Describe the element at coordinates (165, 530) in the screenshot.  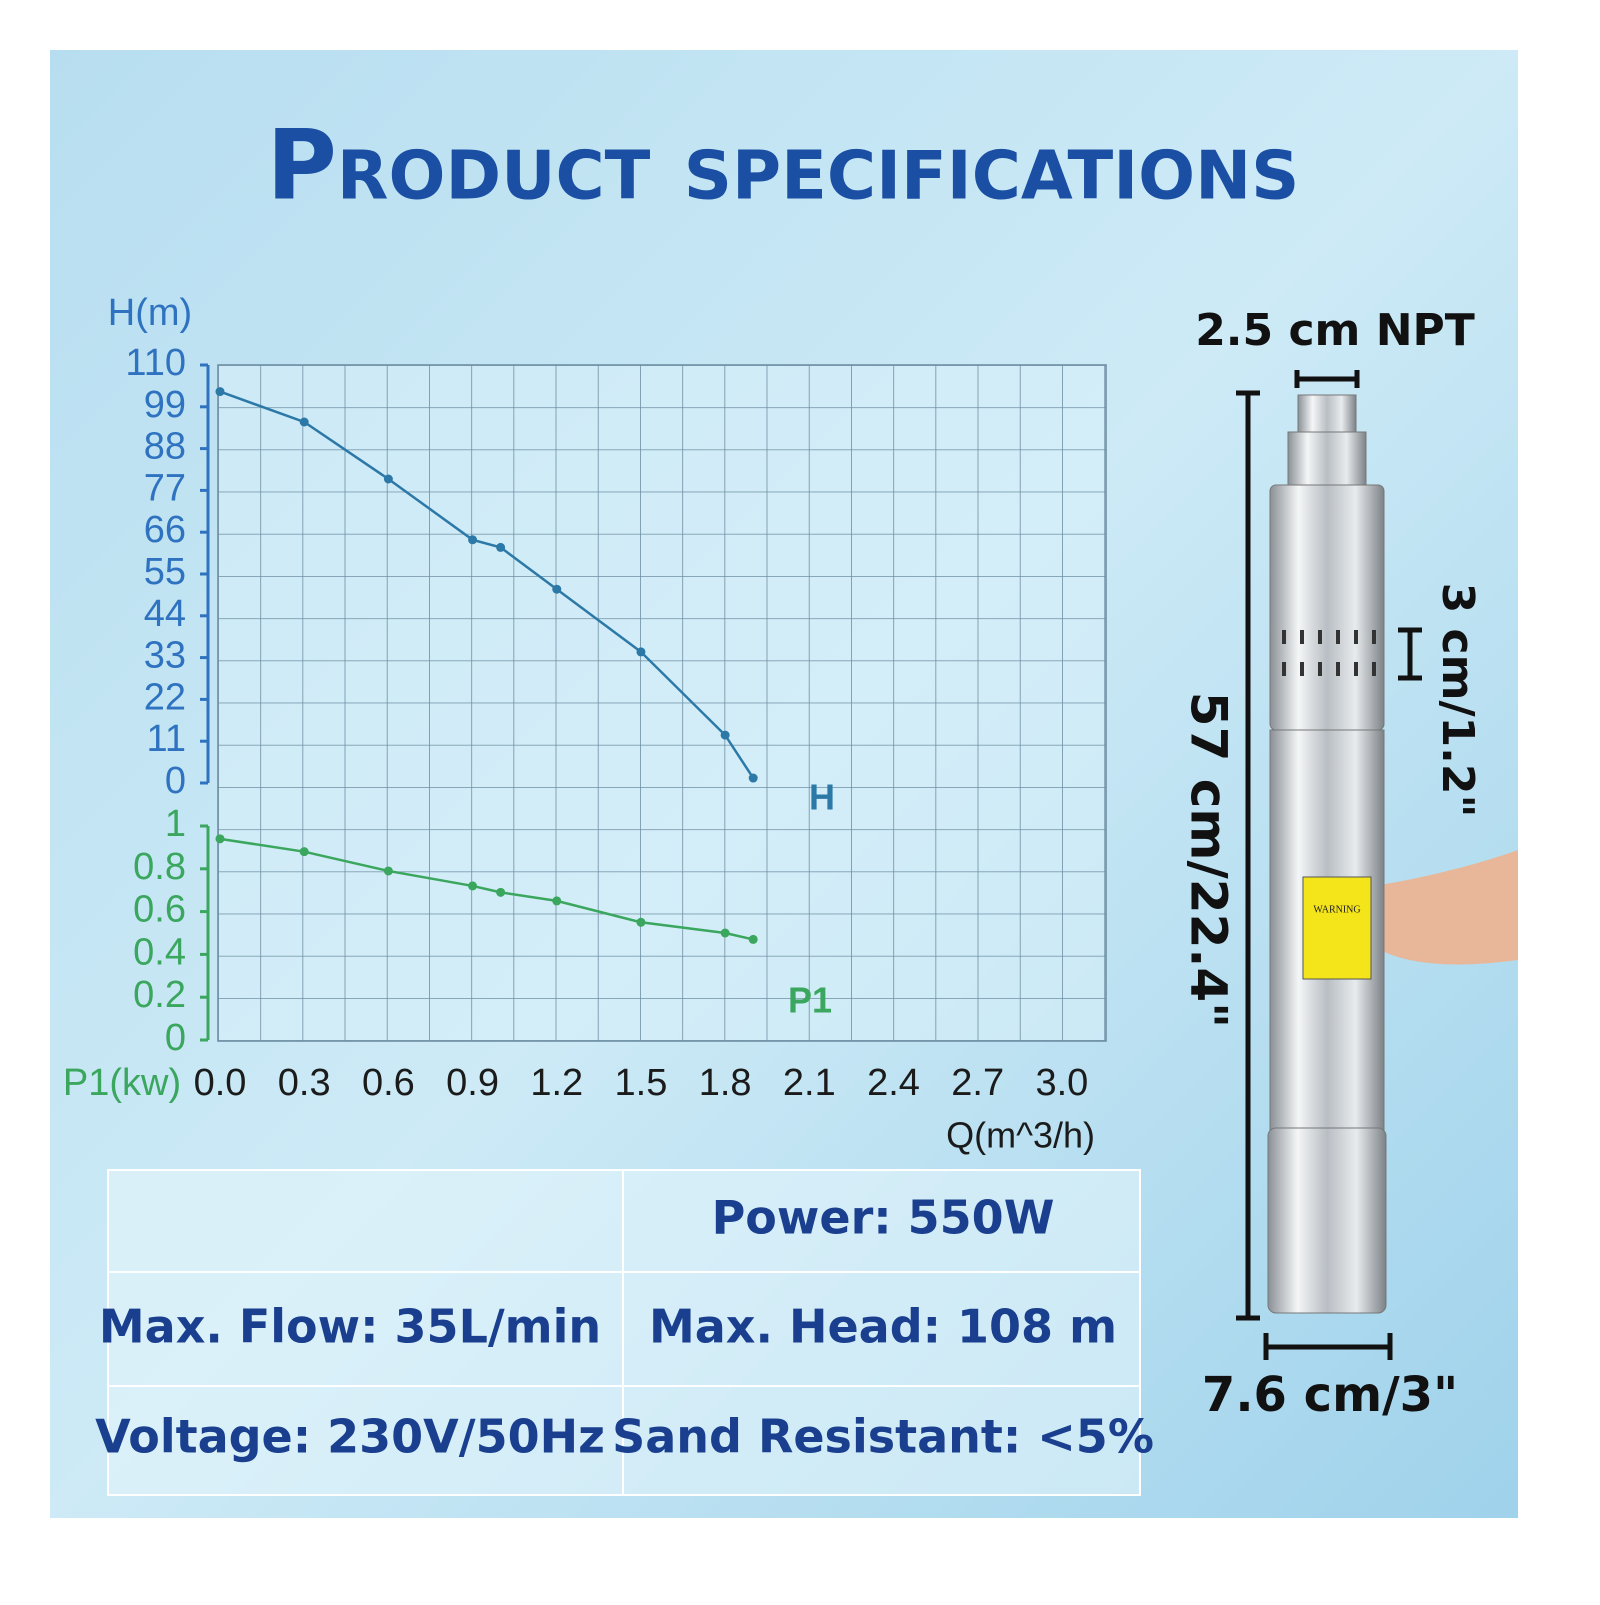
I see `y-tick-label: 66` at that location.